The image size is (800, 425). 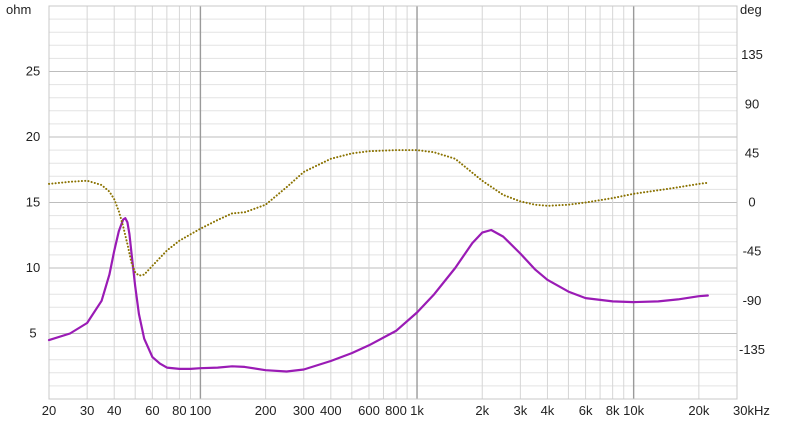 I want to click on x-axis-tick-label: 300, so click(x=304, y=410).